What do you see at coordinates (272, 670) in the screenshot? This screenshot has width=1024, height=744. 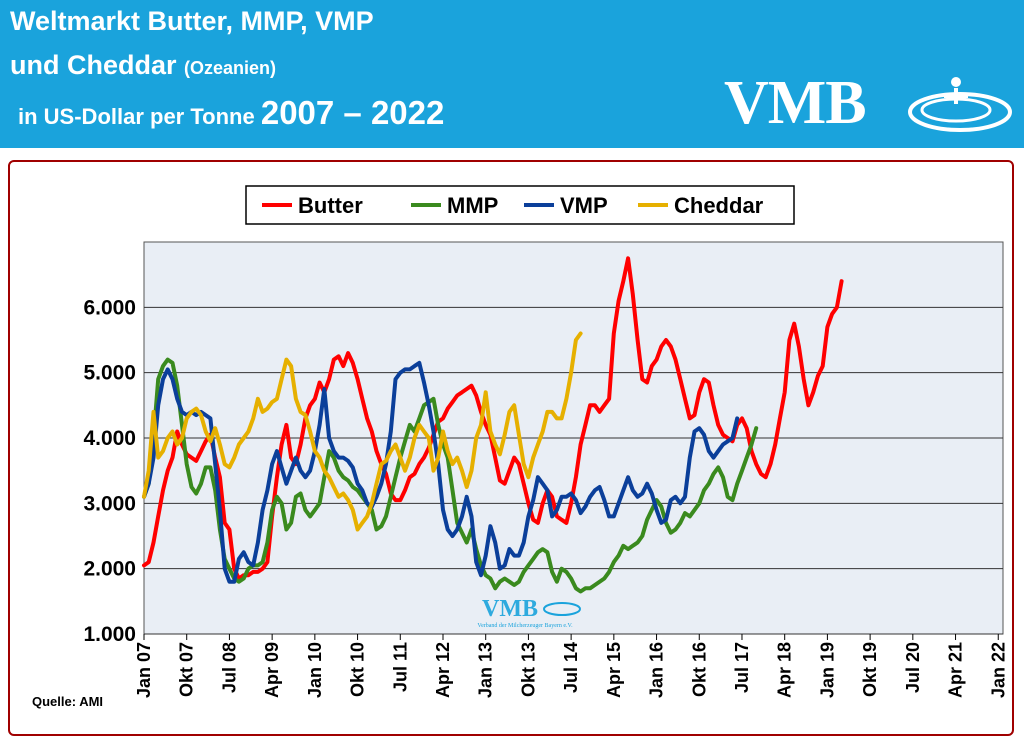 I see `x-tick-label: Apr 09` at bounding box center [272, 670].